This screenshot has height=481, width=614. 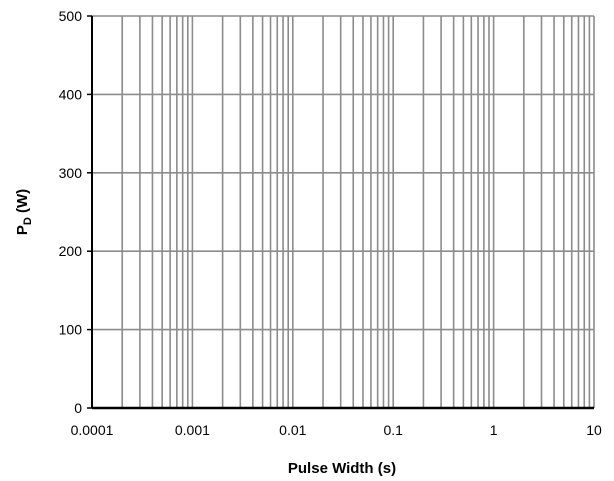 I want to click on y-tick-label: 400, so click(x=71, y=94).